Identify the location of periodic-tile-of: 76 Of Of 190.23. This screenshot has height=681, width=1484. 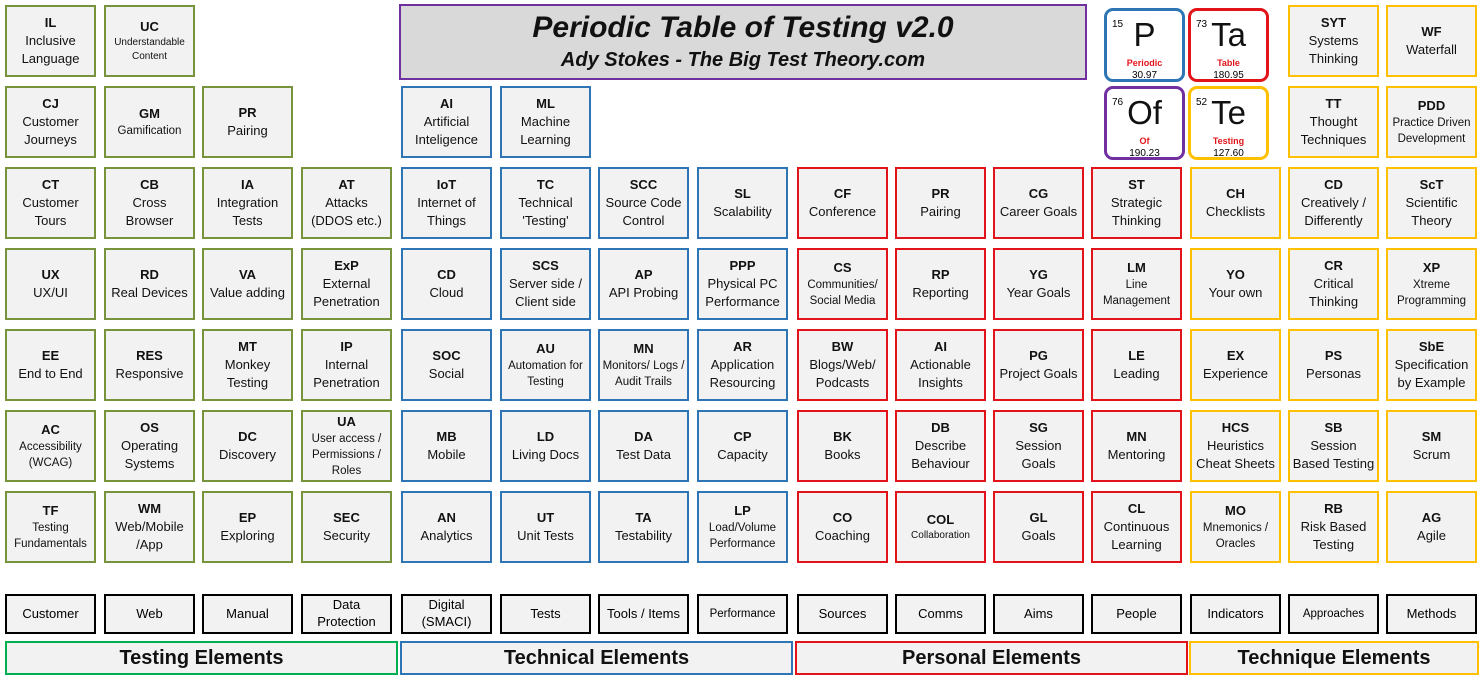
(1144, 123).